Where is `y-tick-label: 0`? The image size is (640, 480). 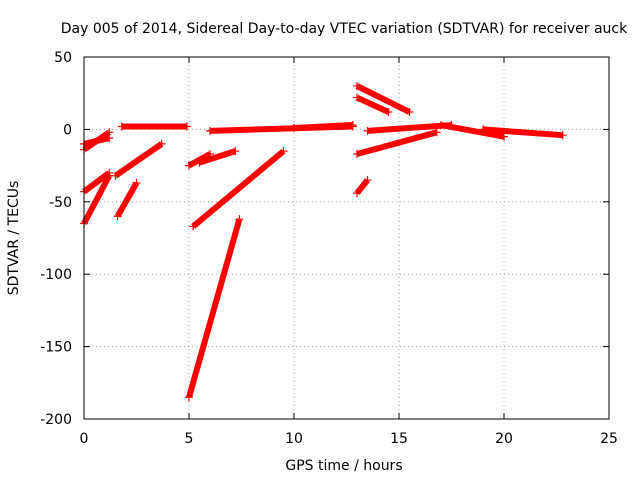
y-tick-label: 0 is located at coordinates (67, 130).